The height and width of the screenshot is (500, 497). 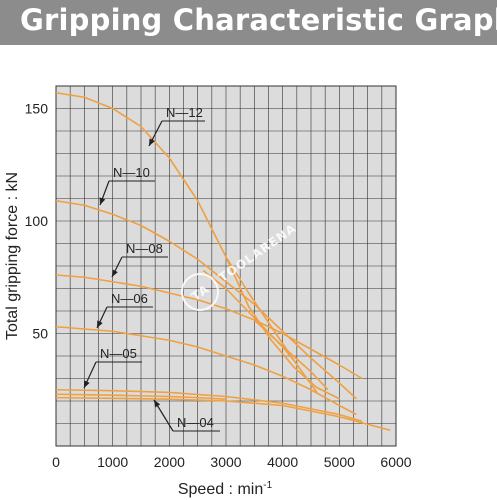 I want to click on watermark-logo-ring, so click(x=200, y=292).